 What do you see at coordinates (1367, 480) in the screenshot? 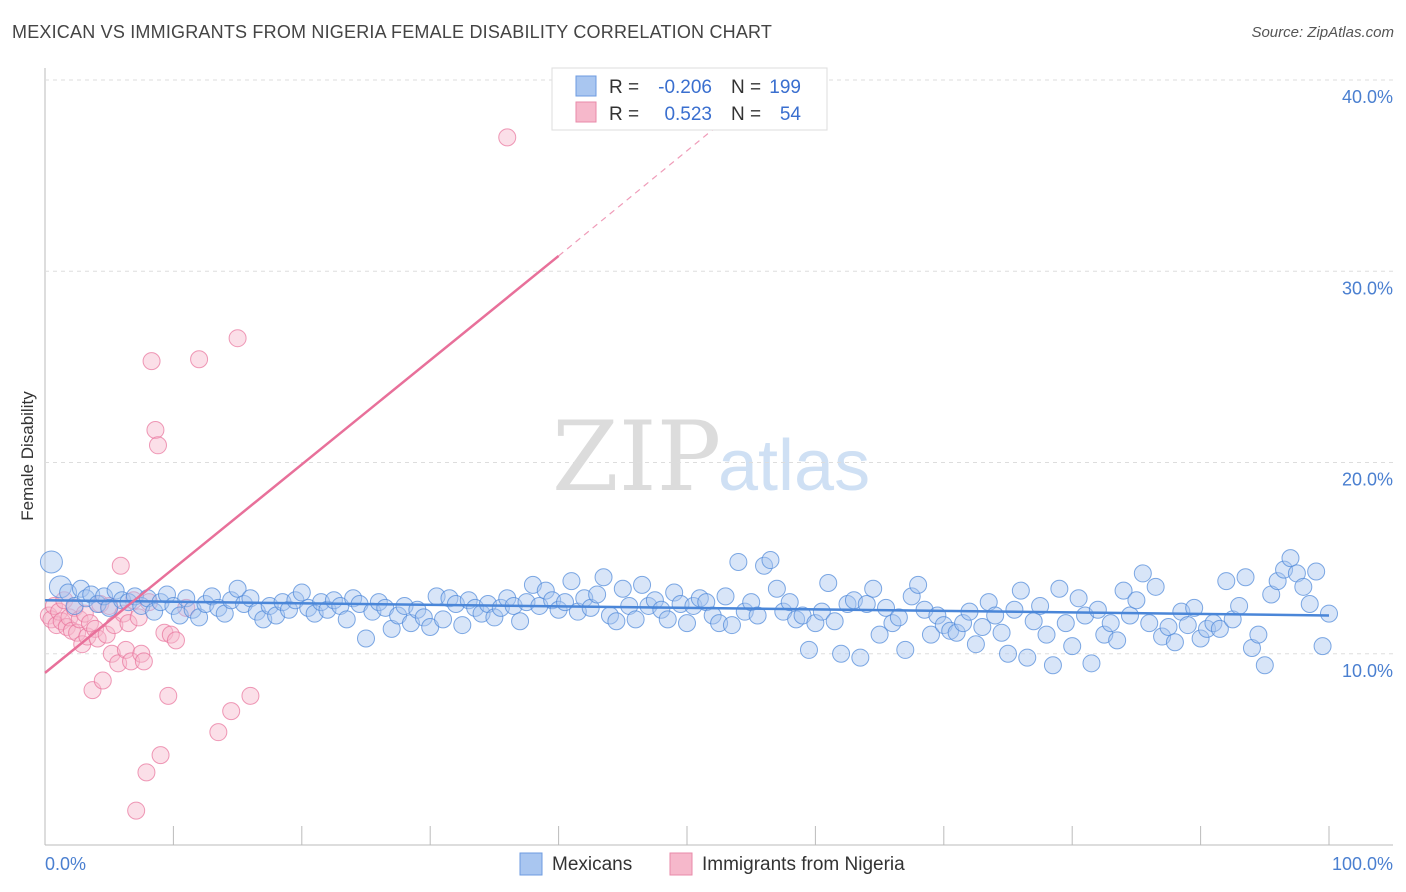
I see `y-tick-label-20: 20.0%` at bounding box center [1367, 480].